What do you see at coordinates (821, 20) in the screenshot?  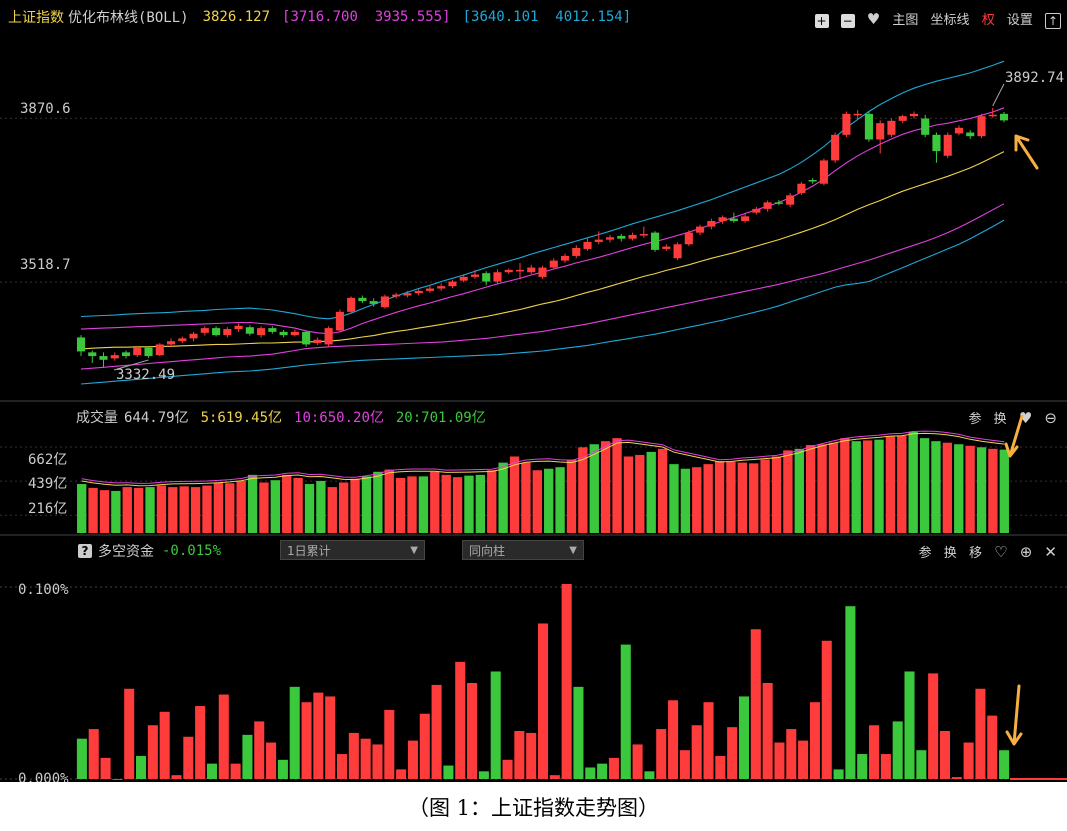 I see `plus-icon: +` at bounding box center [821, 20].